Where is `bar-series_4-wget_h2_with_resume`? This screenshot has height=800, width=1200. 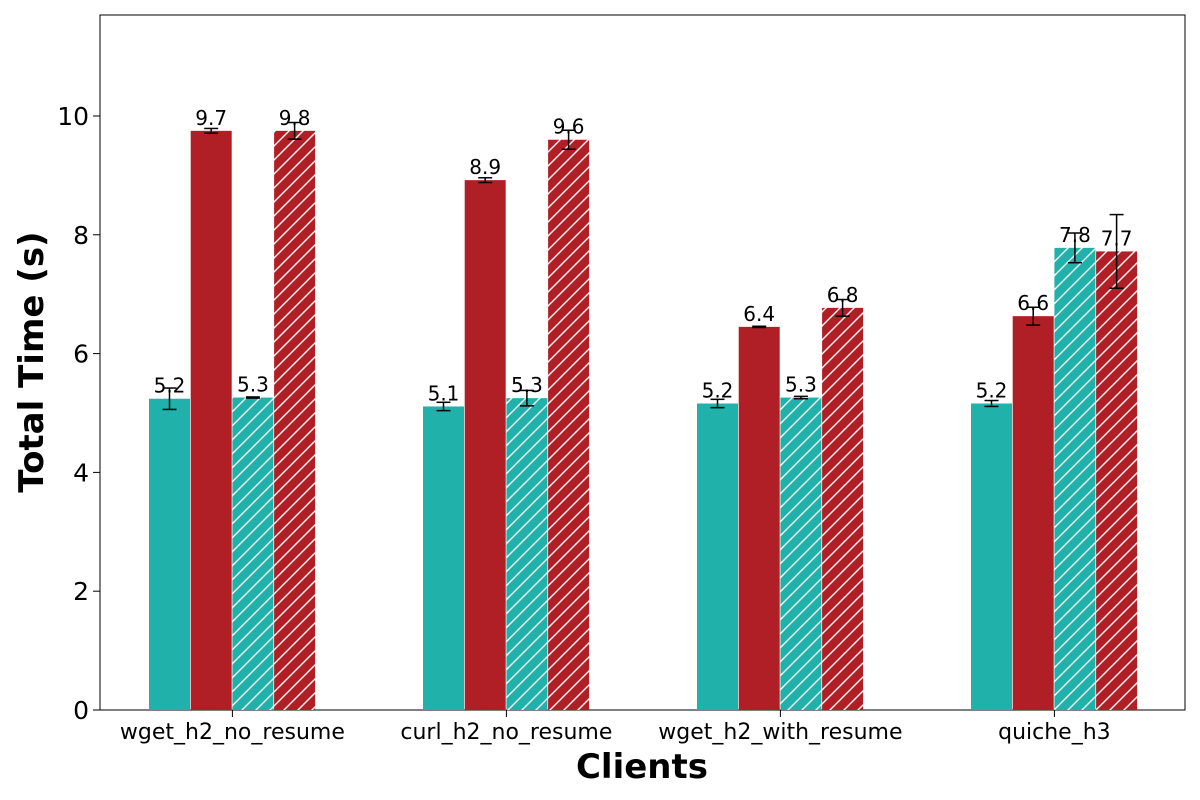 bar-series_4-wget_h2_with_resume is located at coordinates (843, 508).